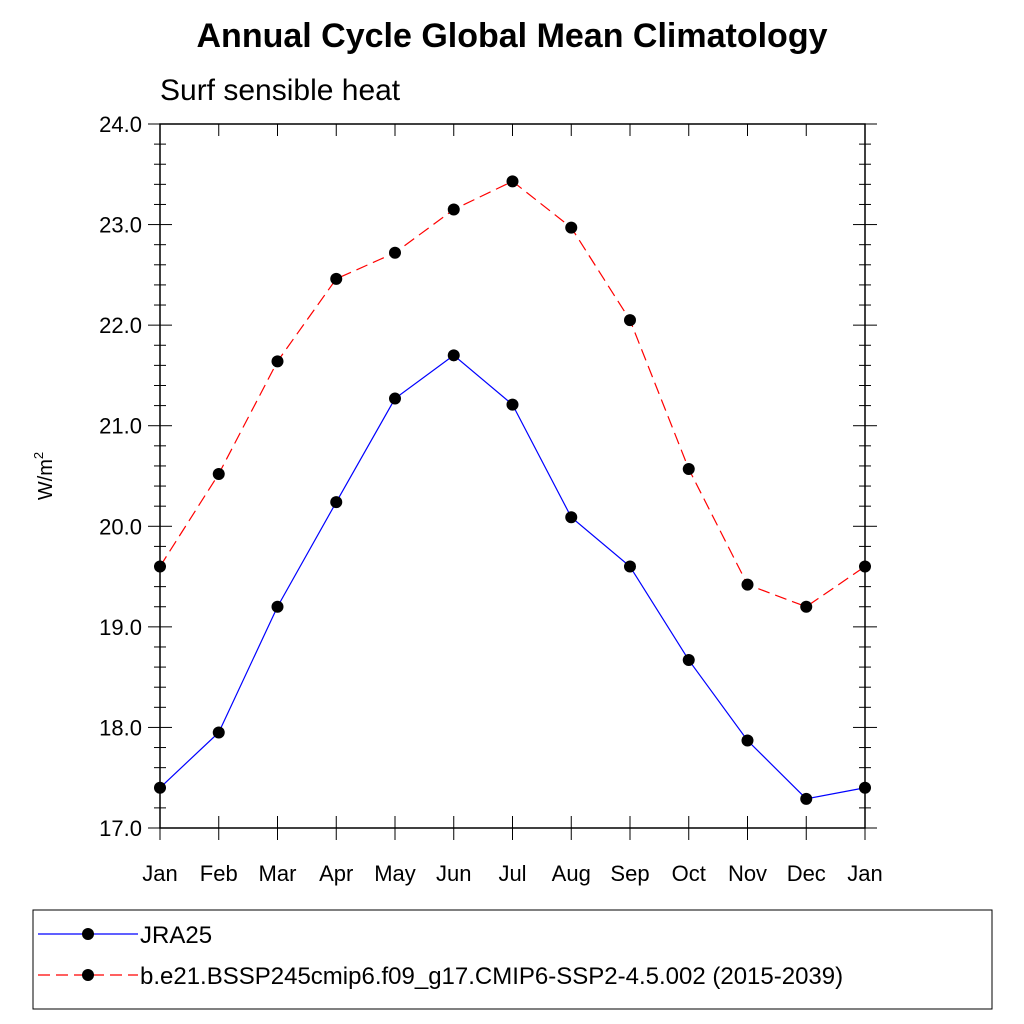  Describe the element at coordinates (280, 90) in the screenshot. I see `chart-subtitle: Surf sensible heat` at that location.